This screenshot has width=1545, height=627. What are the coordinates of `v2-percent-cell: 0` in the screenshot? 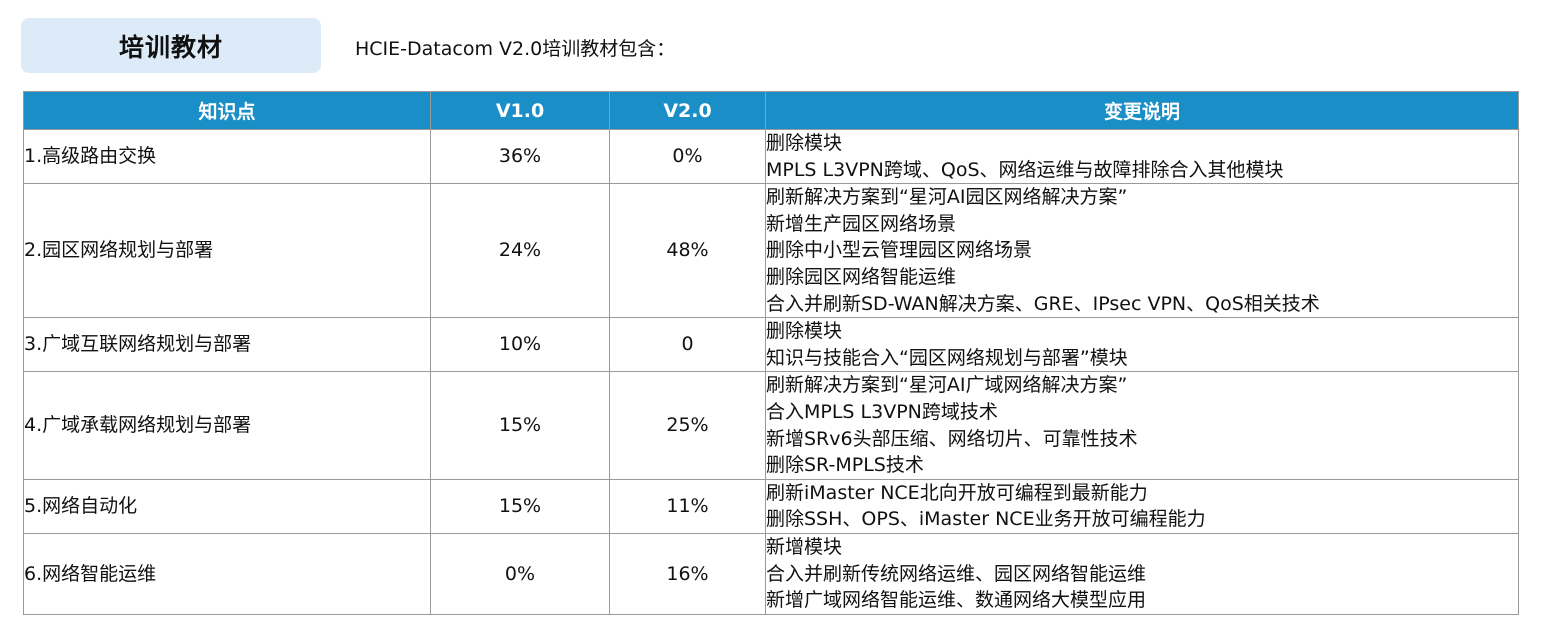 It's located at (687, 345).